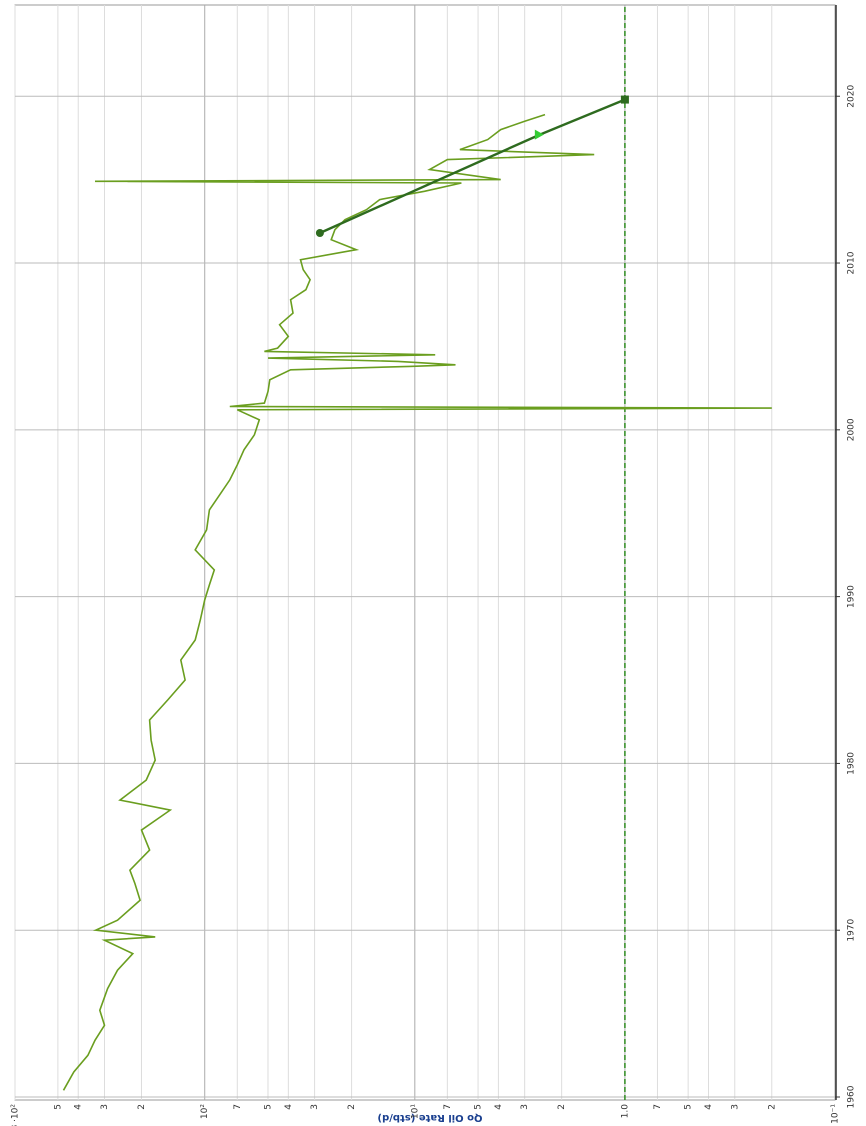 The height and width of the screenshot is (1126, 866). What do you see at coordinates (836, 1114) in the screenshot?
I see `y-tick-label: 10⁻¹` at bounding box center [836, 1114].